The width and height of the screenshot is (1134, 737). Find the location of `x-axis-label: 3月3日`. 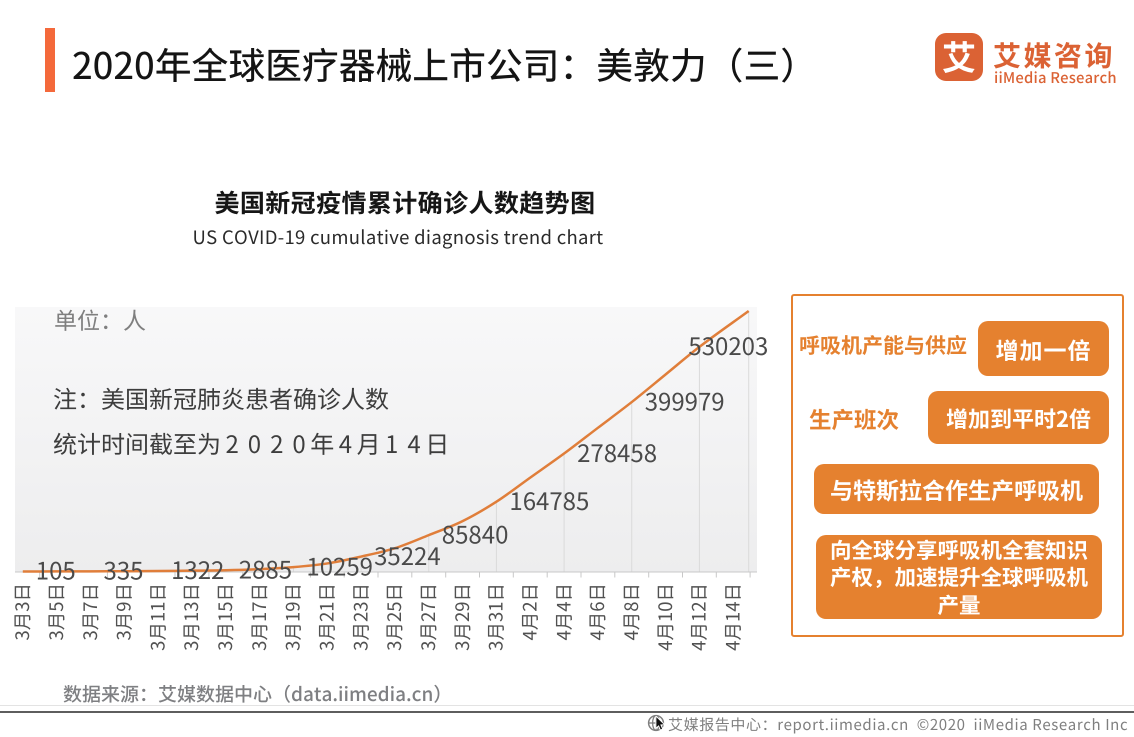

x-axis-label: 3月3日 is located at coordinates (22, 612).